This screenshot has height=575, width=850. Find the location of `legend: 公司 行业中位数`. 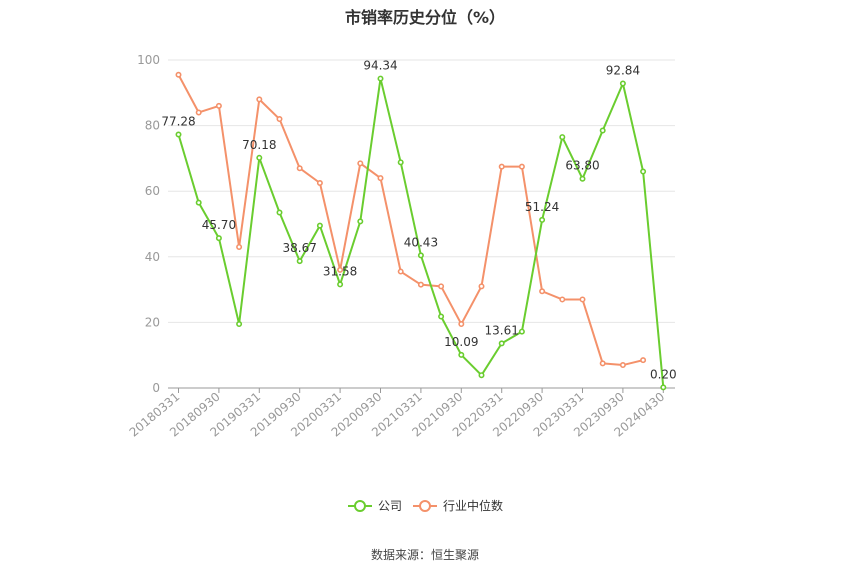

legend: 公司 行业中位数 is located at coordinates (425, 505).